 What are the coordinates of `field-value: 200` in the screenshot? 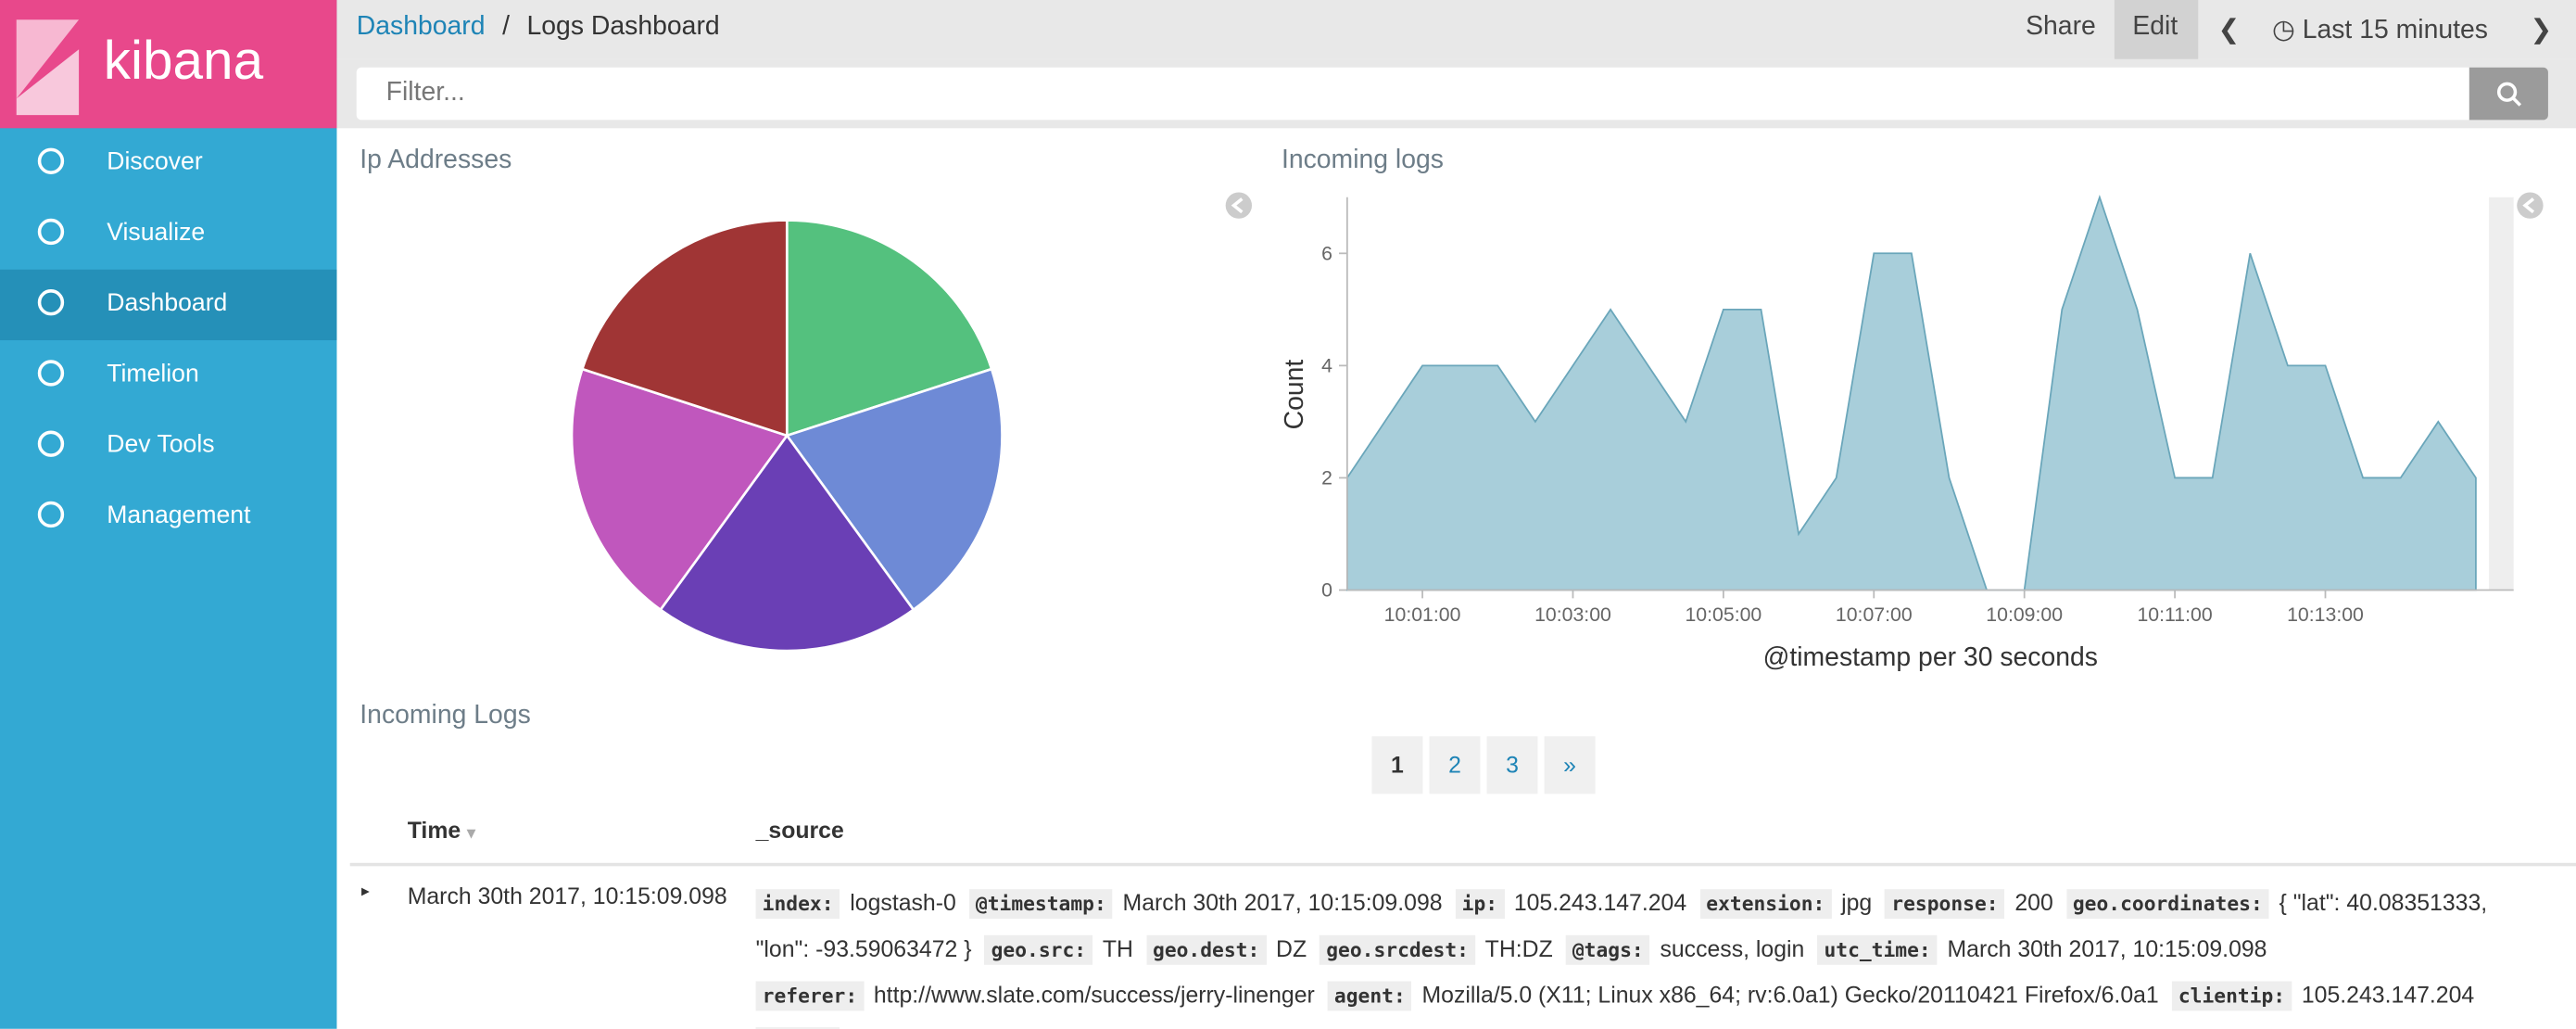 It's located at (2033, 902).